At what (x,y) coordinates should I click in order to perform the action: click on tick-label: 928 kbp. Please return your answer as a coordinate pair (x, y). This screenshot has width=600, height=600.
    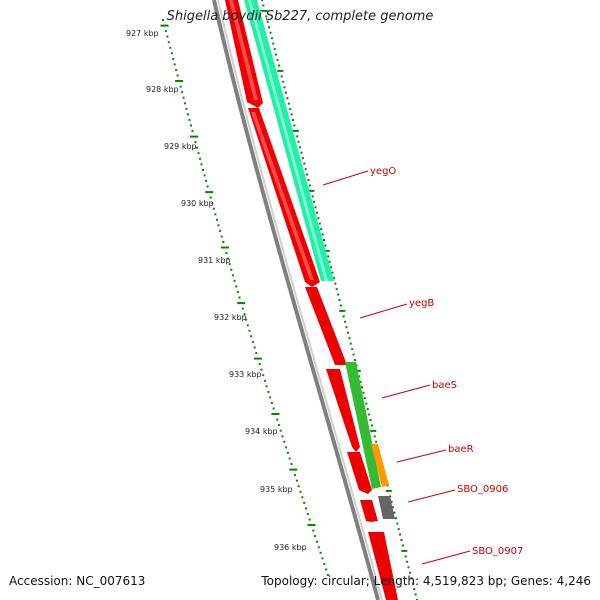
    Looking at the image, I should click on (162, 89).